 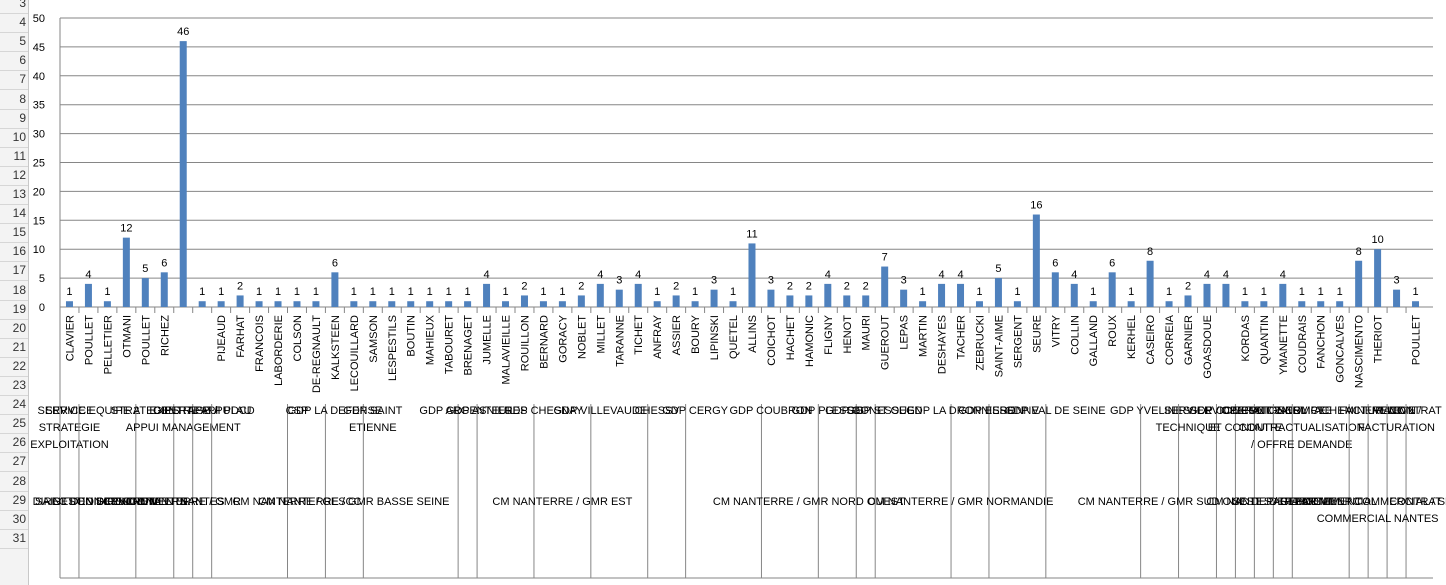 I want to click on row-number: 20, so click(x=19, y=327).